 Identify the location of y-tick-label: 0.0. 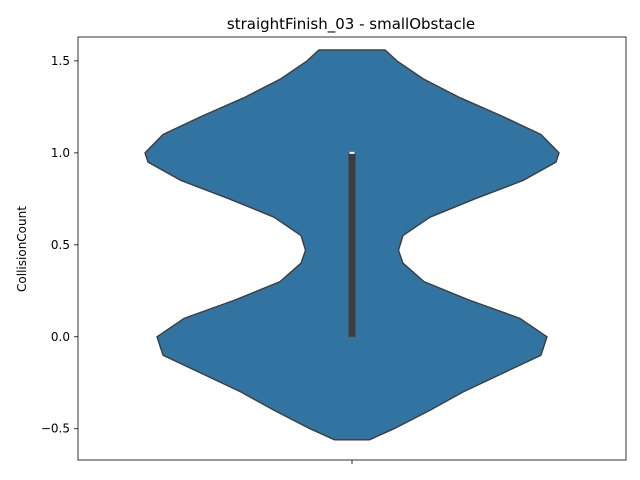
(60, 337).